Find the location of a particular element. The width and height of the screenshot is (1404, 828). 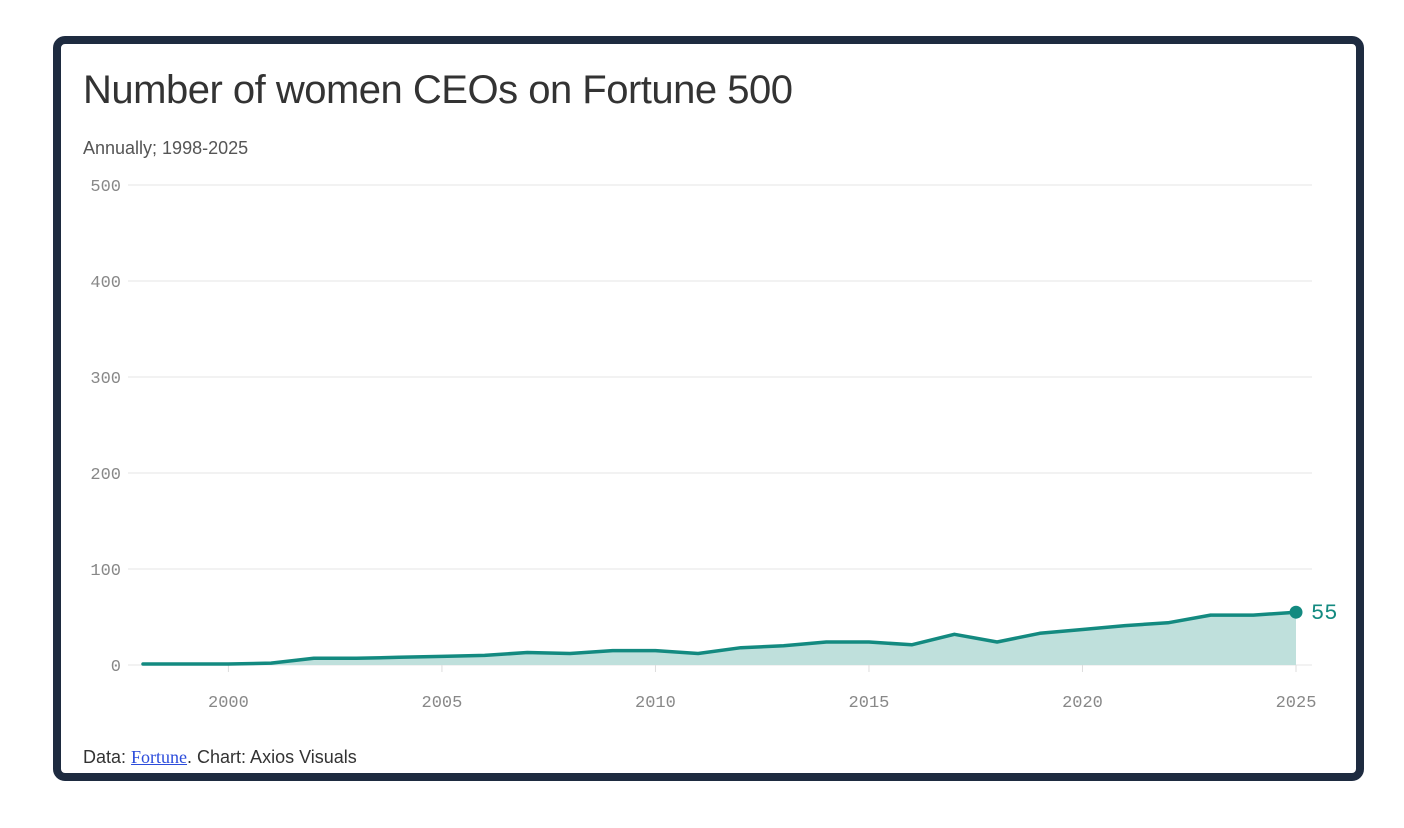

footer-prefix: Data: is located at coordinates (107, 757).